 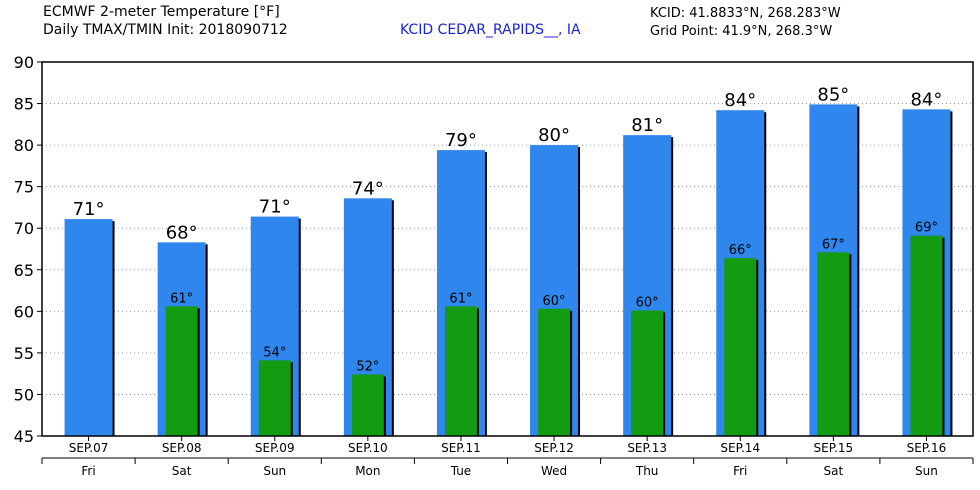 What do you see at coordinates (554, 448) in the screenshot?
I see `x-date-label: SEP.12` at bounding box center [554, 448].